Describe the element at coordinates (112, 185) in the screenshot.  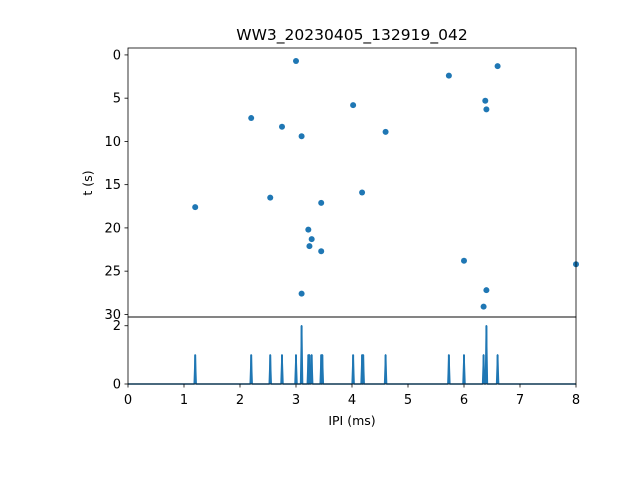
I see `y-tick-label-15: 15` at that location.